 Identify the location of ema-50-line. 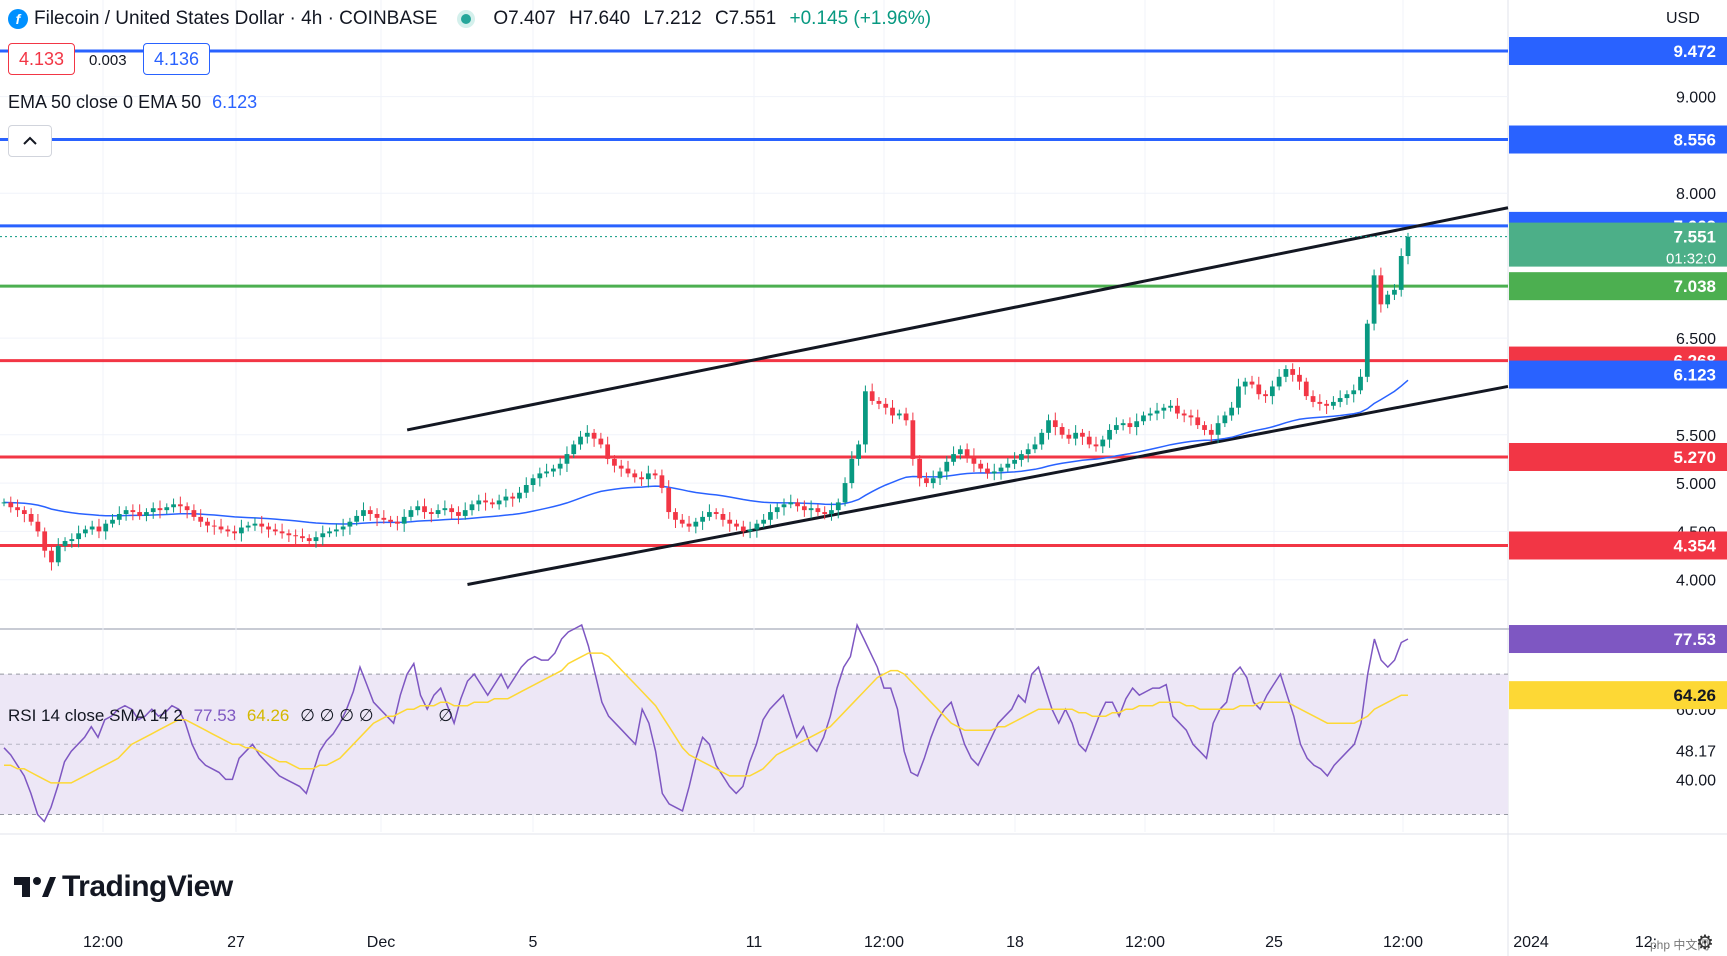
(706, 452).